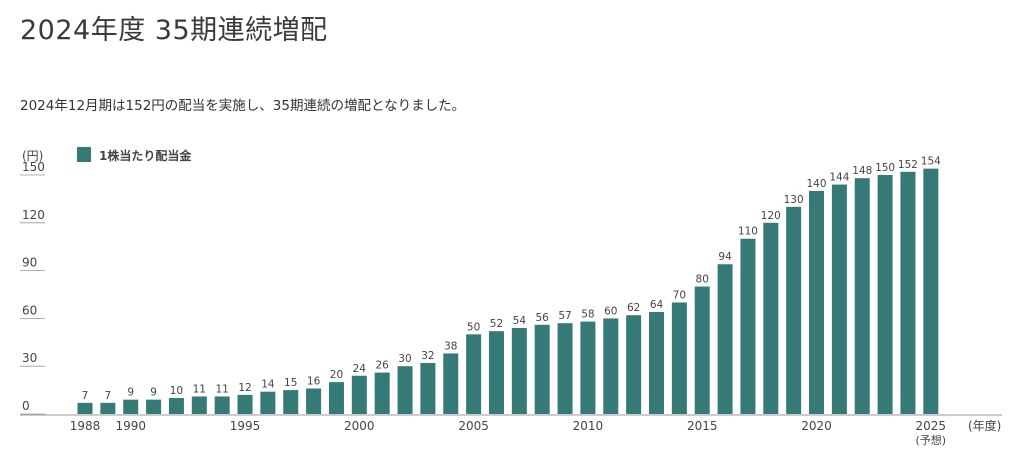 Image resolution: width=1024 pixels, height=467 pixels. I want to click on data-label: 152, so click(908, 165).